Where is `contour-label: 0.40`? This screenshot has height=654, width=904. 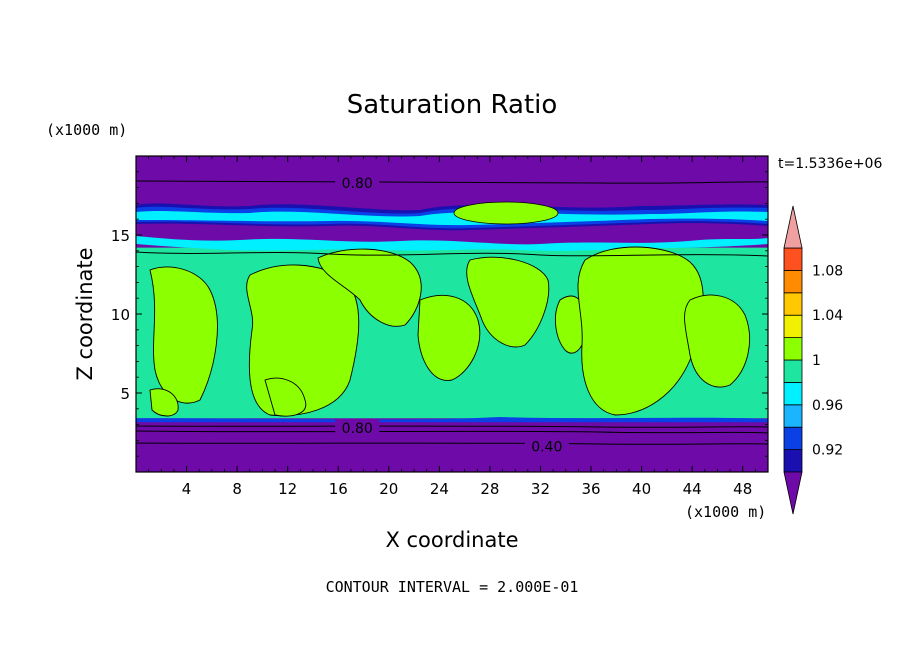 contour-label: 0.40 is located at coordinates (546, 448).